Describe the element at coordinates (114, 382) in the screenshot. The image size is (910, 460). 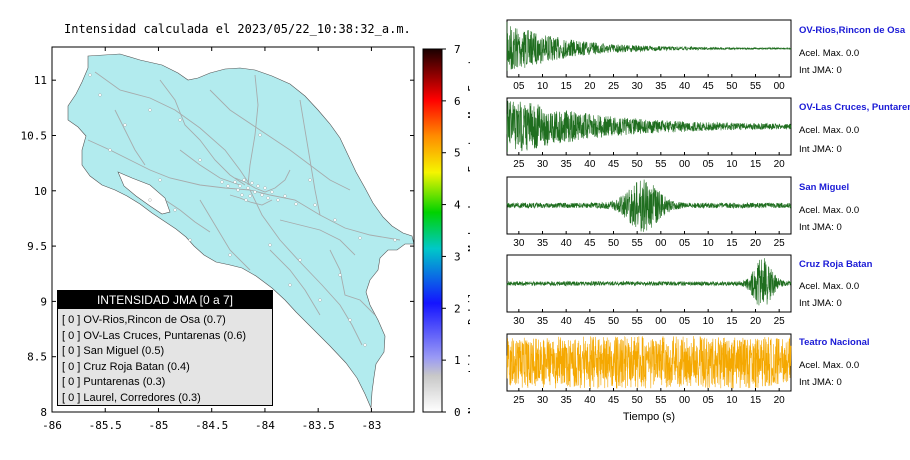
I see `legend-item: [ 0 ] Puntarenas (0.3)` at that location.